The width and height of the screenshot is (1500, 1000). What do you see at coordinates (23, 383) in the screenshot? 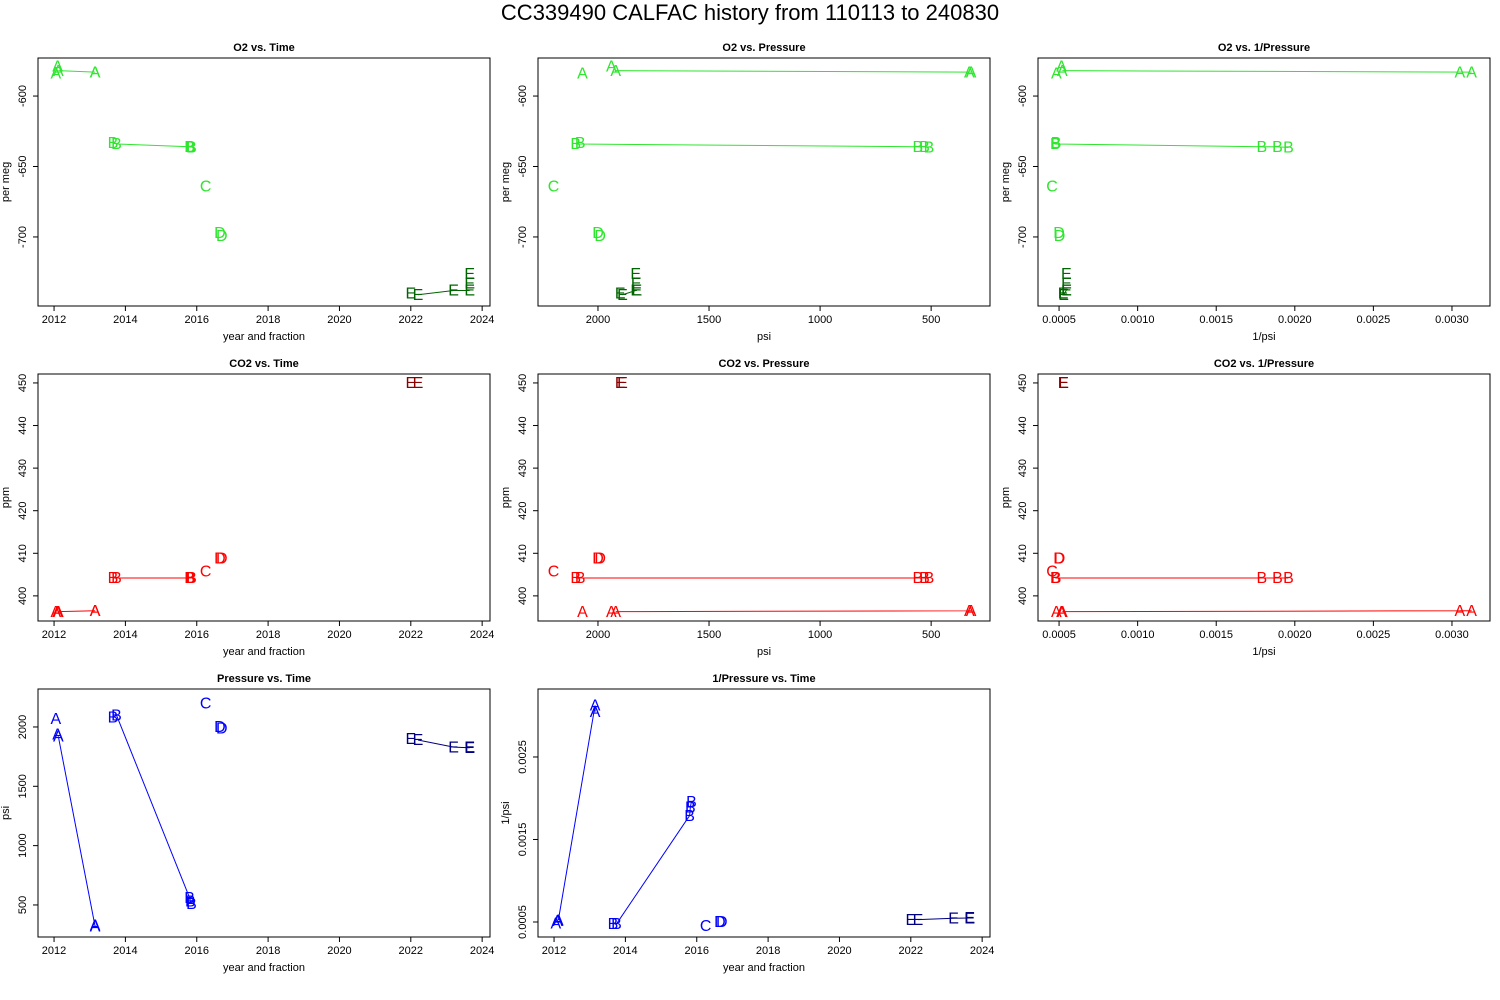
I see `y-tick-label: 450` at bounding box center [23, 383].